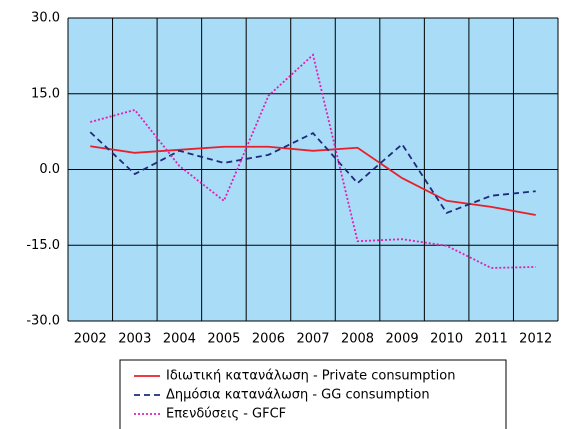  Describe the element at coordinates (45, 93) in the screenshot. I see `y-tick-label: 15.0` at that location.